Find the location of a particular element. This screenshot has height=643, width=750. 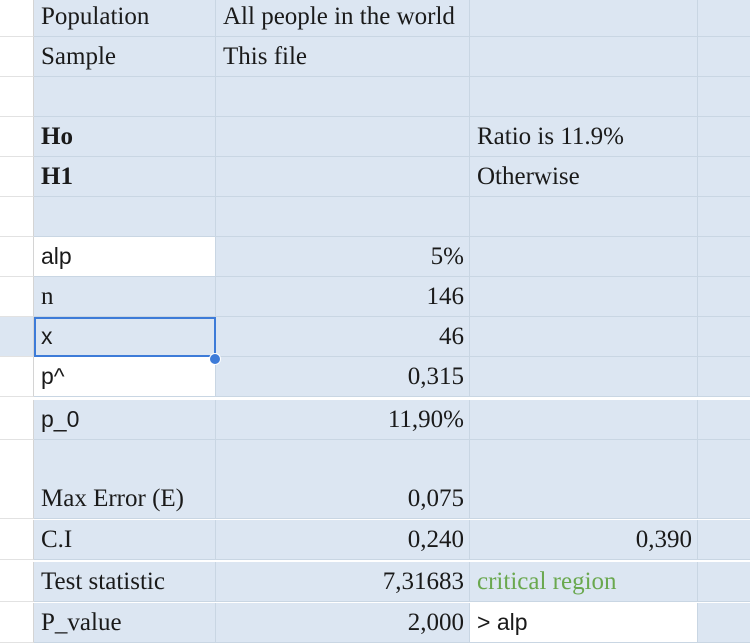

cell-value: 46 is located at coordinates (343, 337).